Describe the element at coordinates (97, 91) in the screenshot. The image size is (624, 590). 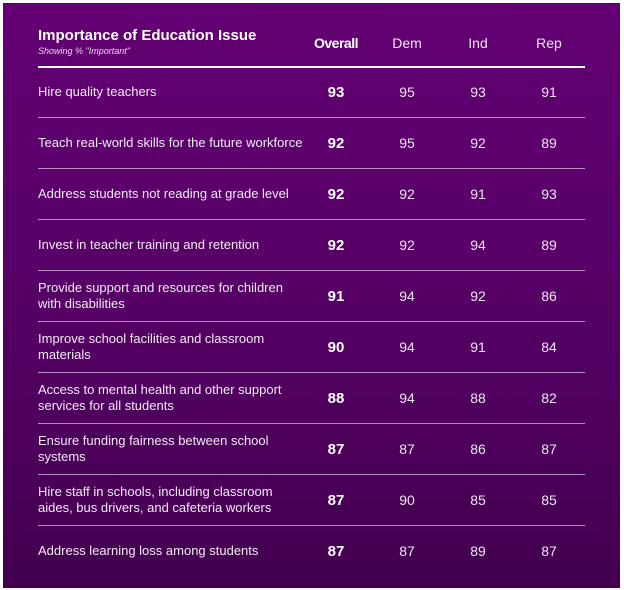
I see `row-label: Hire quality teachers` at that location.